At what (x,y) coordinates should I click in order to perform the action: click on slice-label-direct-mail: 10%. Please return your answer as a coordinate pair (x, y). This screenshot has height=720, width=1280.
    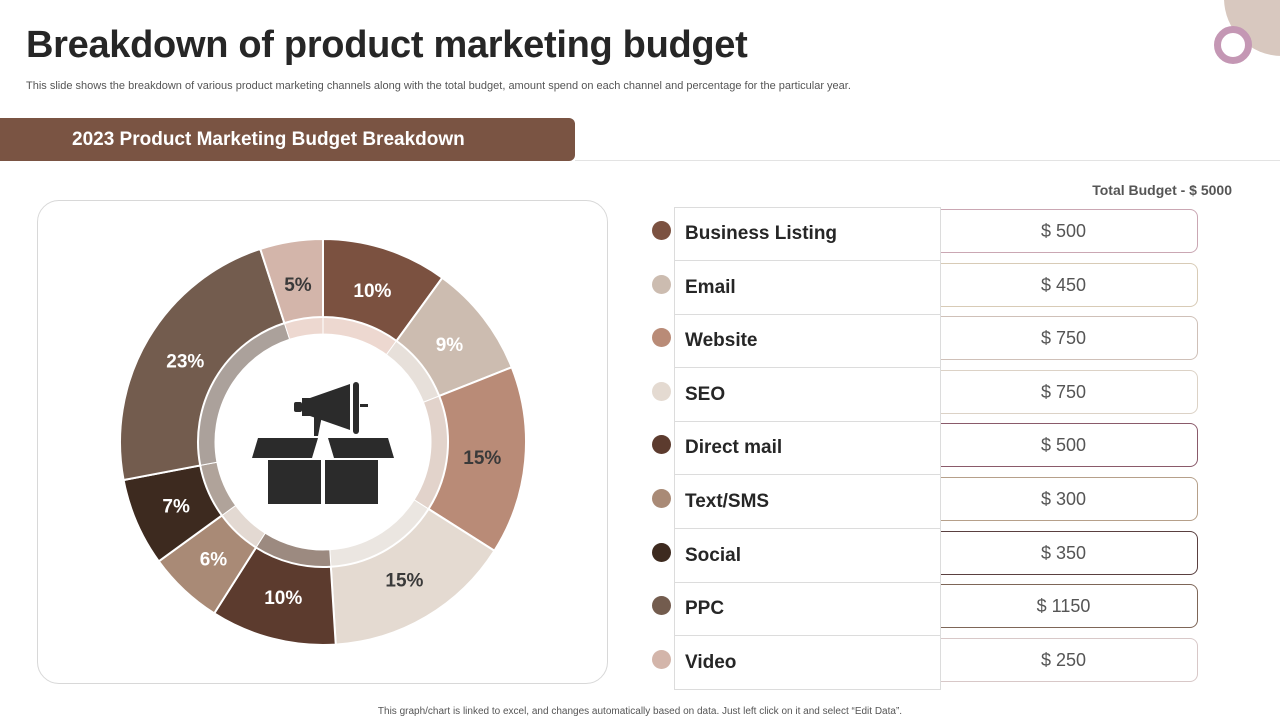
    Looking at the image, I should click on (283, 598).